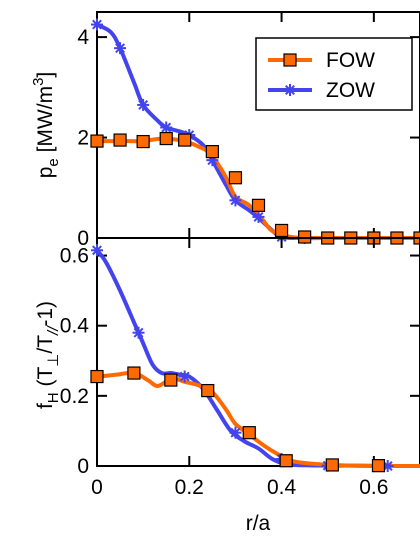 The width and height of the screenshot is (420, 544). Describe the element at coordinates (75, 326) in the screenshot. I see `bottom-y-tick-label: 0.4` at that location.